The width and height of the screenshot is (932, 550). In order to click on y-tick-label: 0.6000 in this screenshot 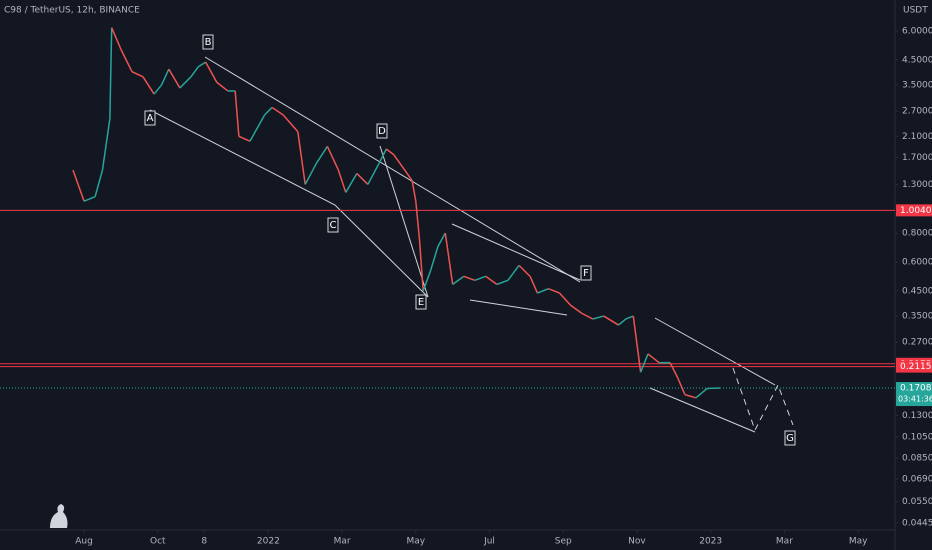, I will do `click(917, 262)`.